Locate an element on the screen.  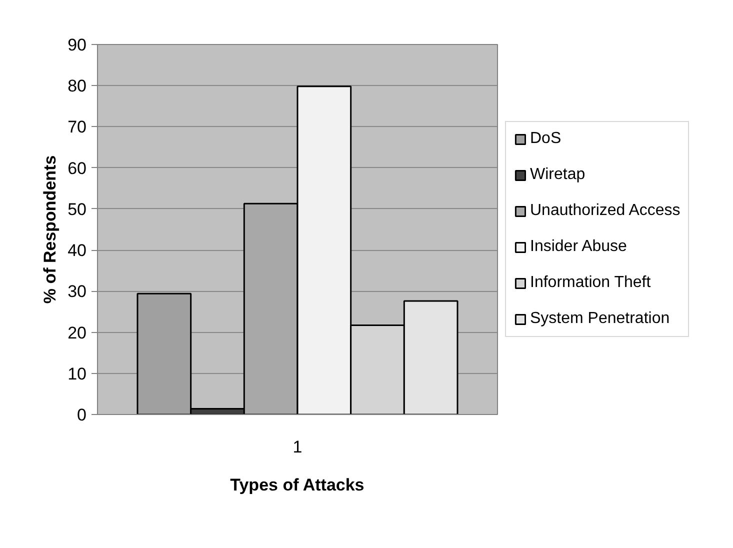
legend-label: Information Theft is located at coordinates (590, 283).